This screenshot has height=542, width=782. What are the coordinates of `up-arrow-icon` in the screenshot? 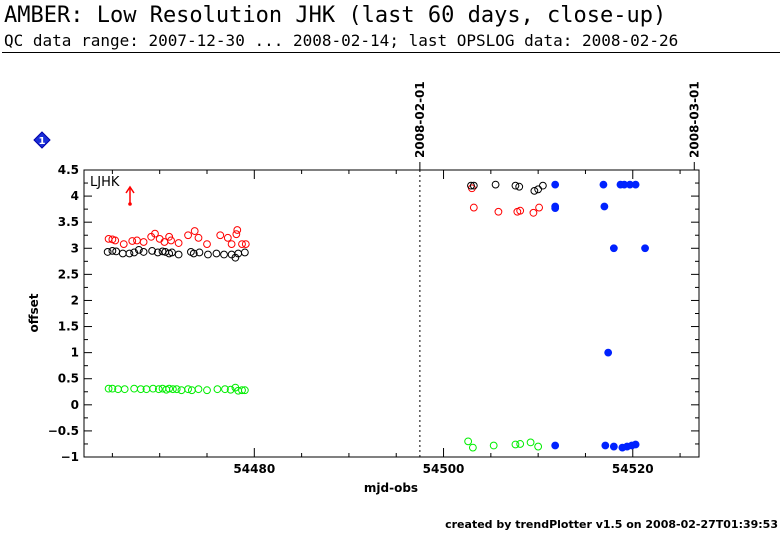 It's located at (130, 195).